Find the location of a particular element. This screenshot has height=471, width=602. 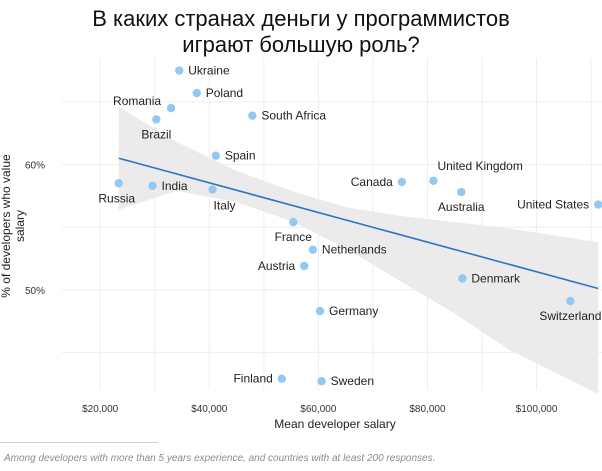

point-ukraine is located at coordinates (179, 70).